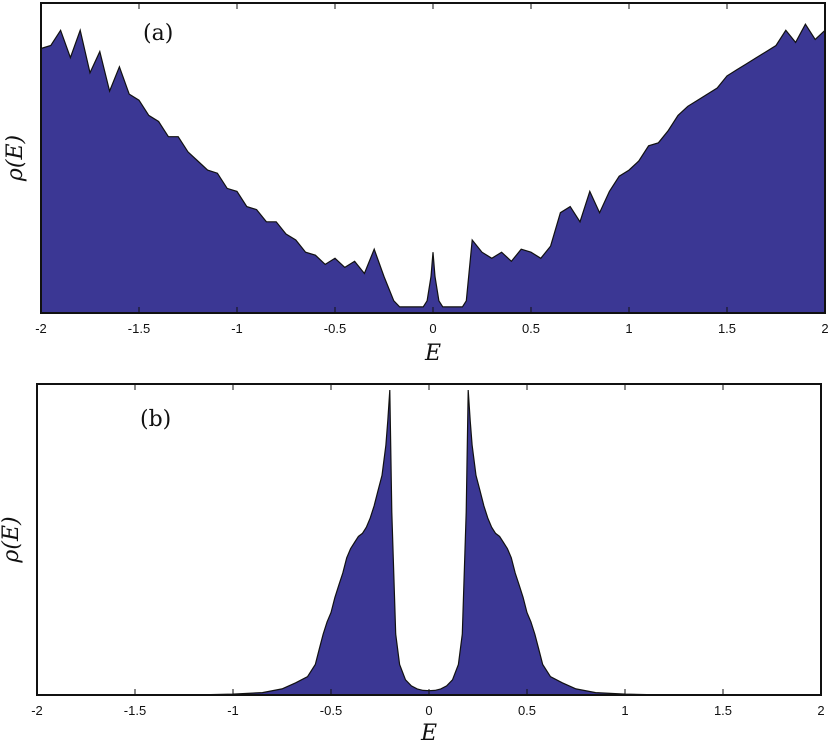  What do you see at coordinates (158, 33) in the screenshot?
I see `panel-a-label: (a)` at bounding box center [158, 33].